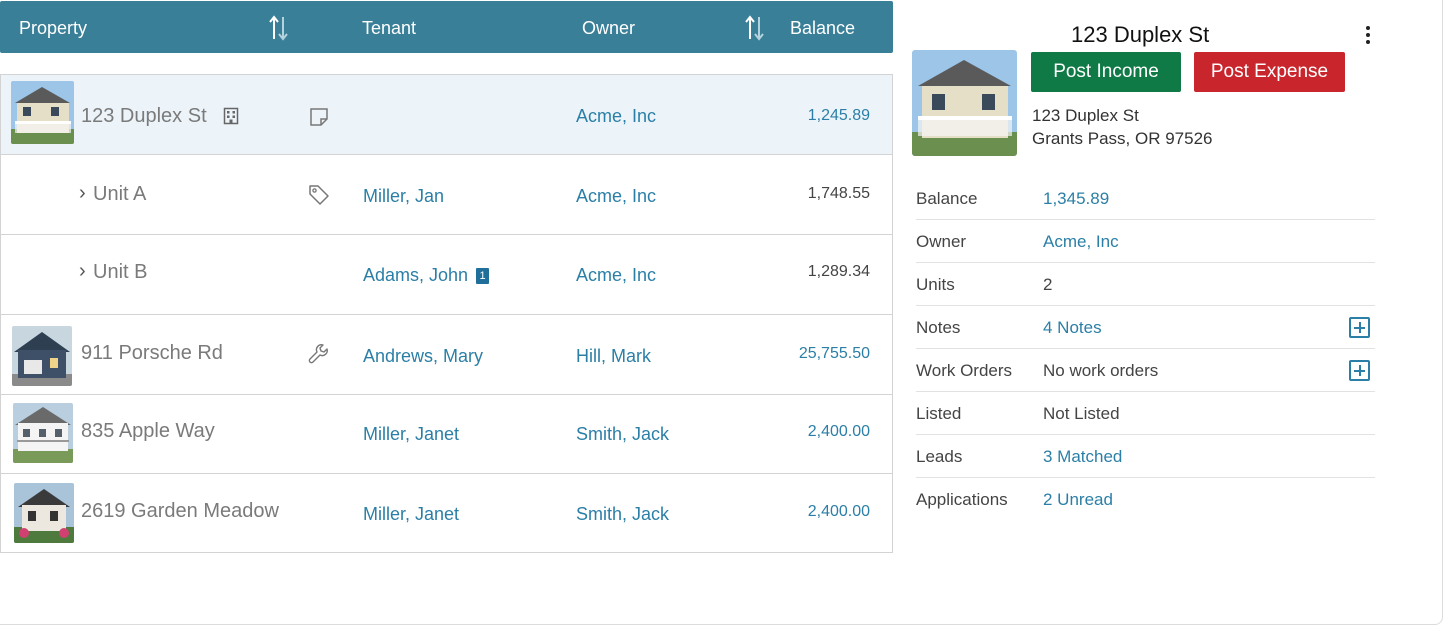  I want to click on detail-value-link: 1,345.89, so click(1076, 198).